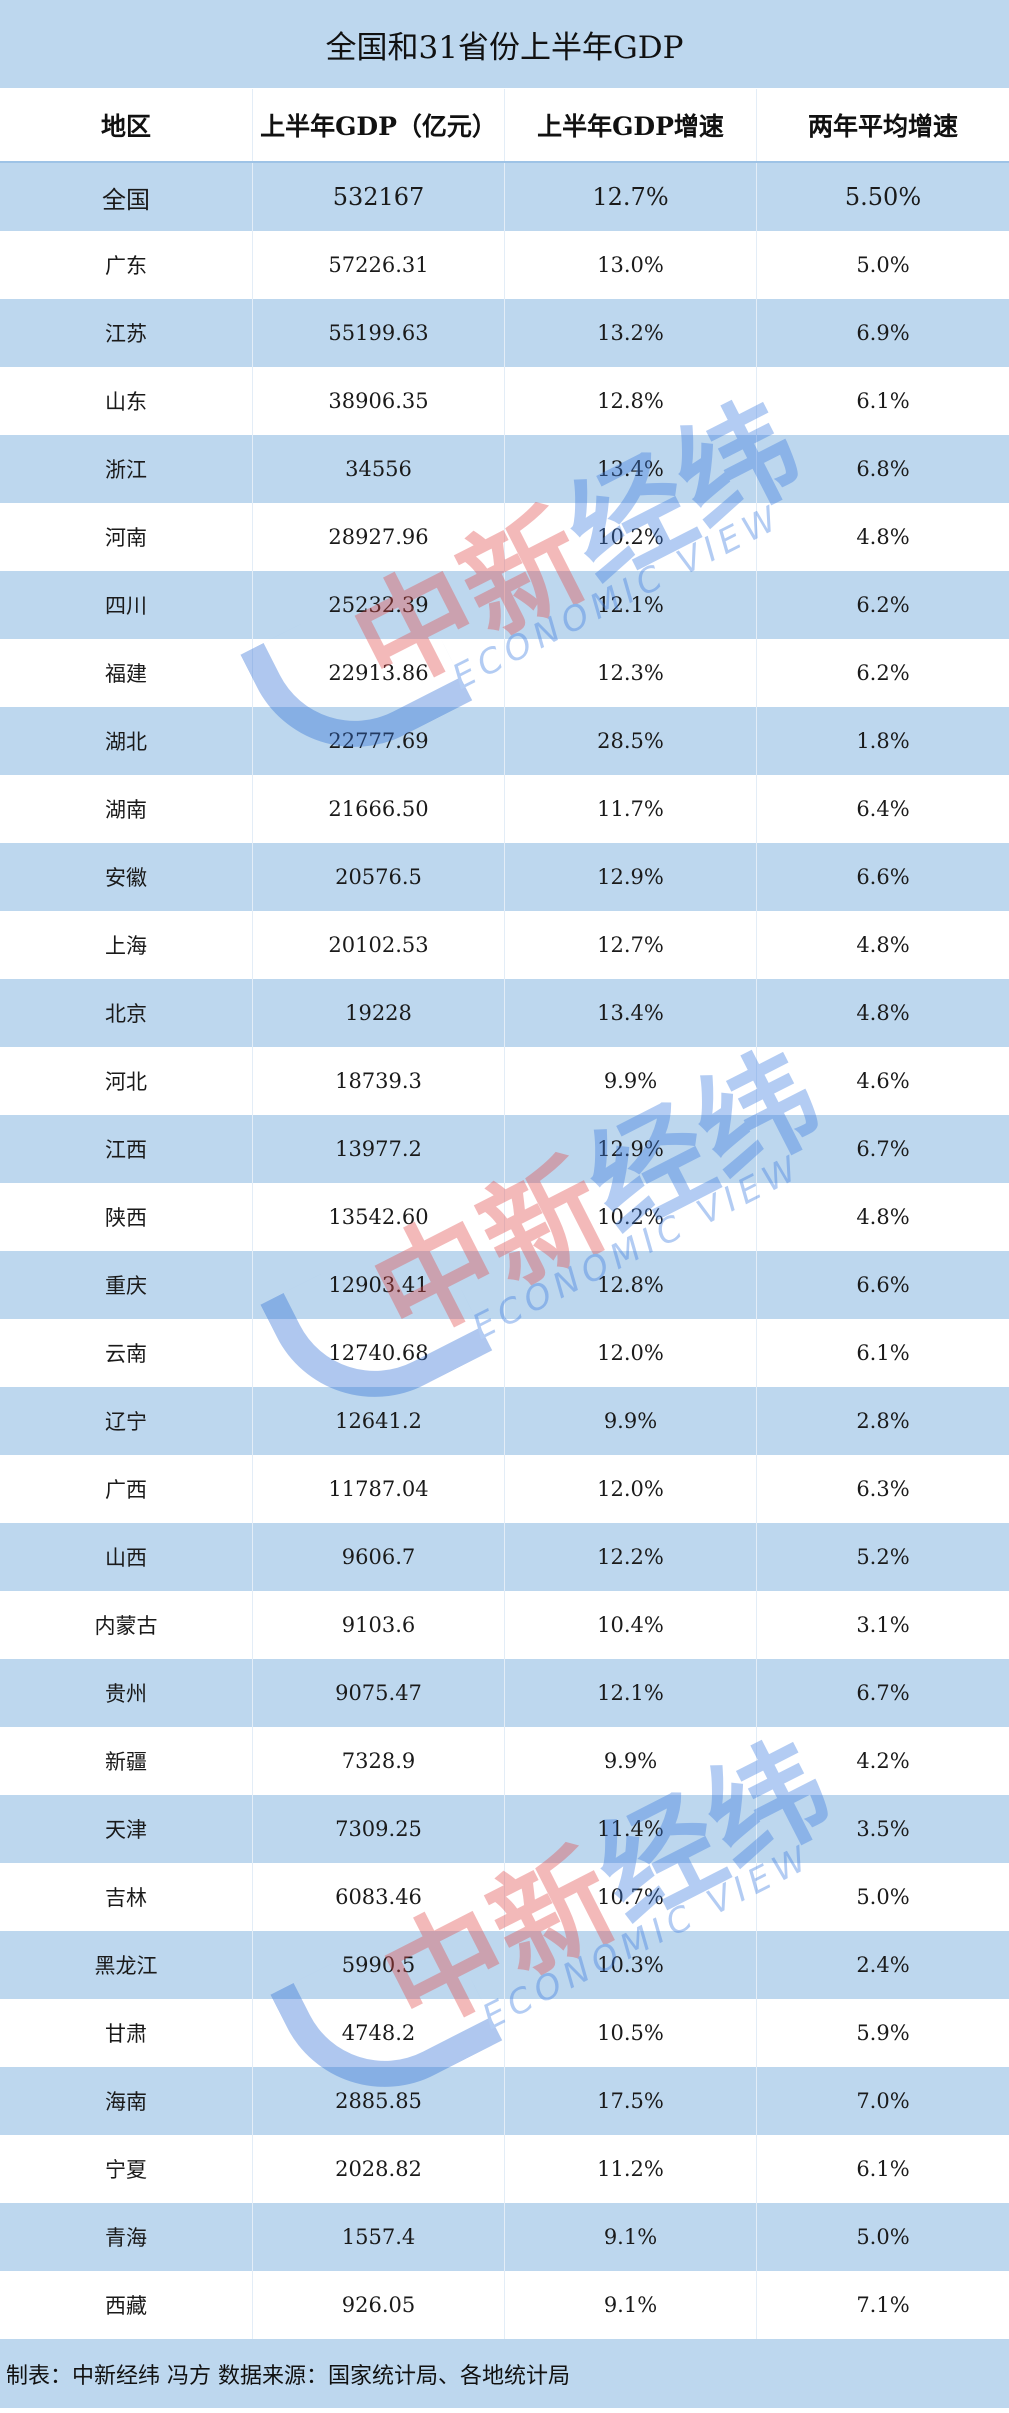  What do you see at coordinates (379, 2305) in the screenshot?
I see `cell-gdp: 926.05` at bounding box center [379, 2305].